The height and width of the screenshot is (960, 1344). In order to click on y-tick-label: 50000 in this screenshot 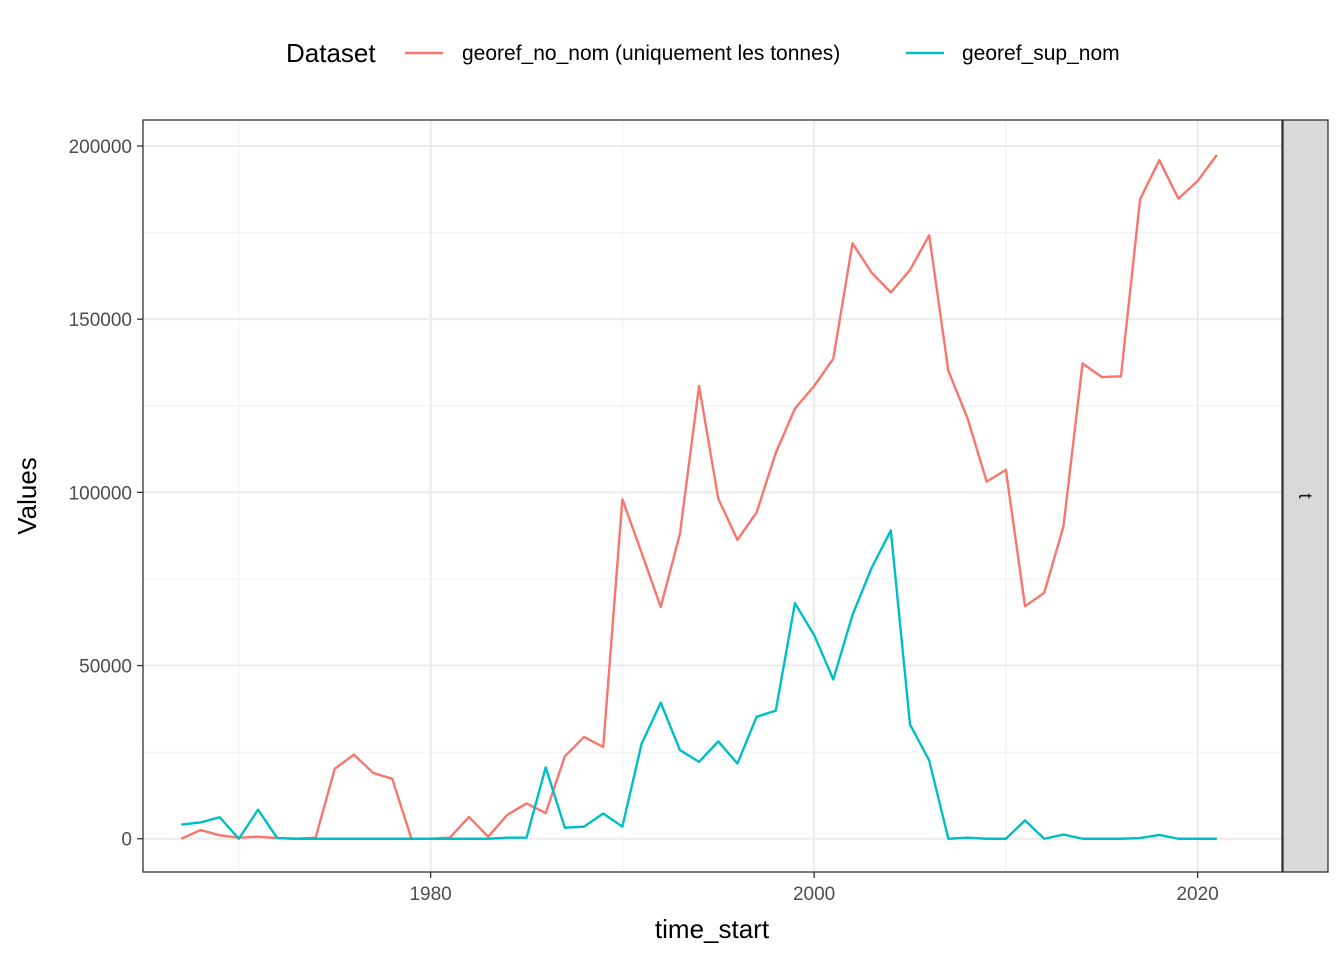, I will do `click(105, 667)`.